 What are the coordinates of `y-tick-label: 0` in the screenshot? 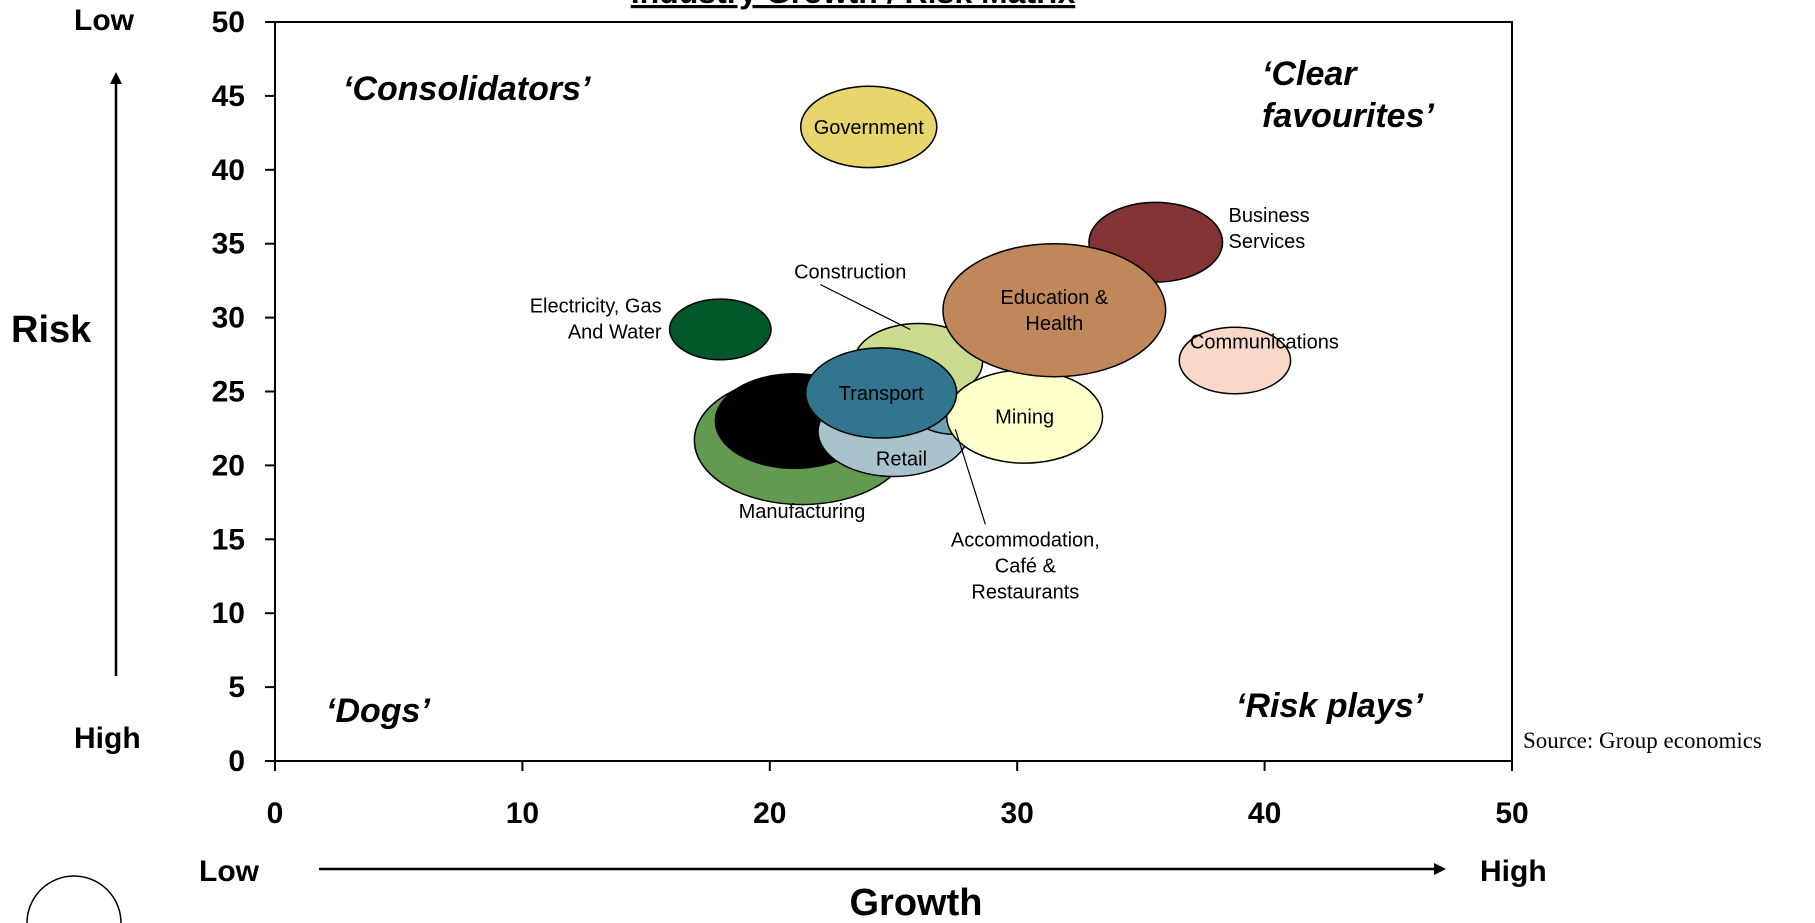 It's located at (236, 761).